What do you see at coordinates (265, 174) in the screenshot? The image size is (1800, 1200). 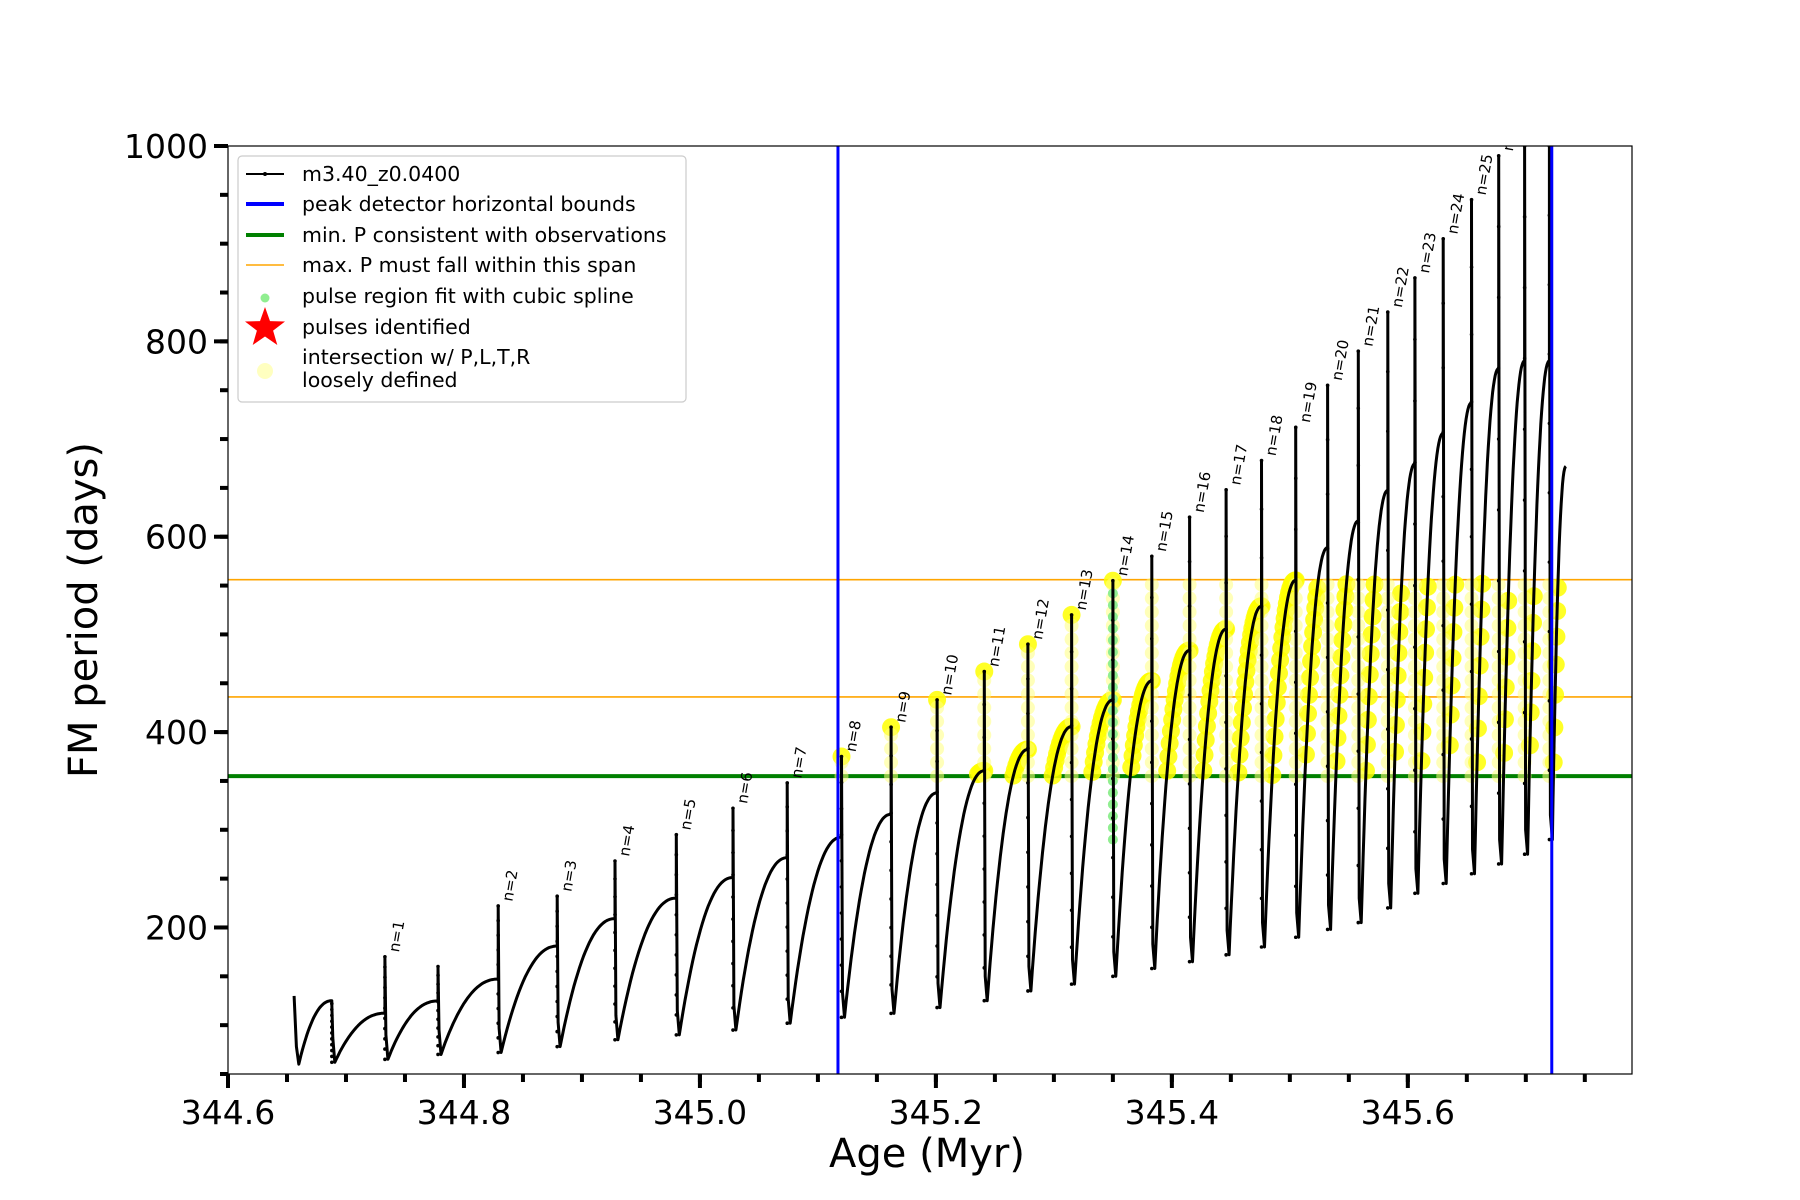 I see `legend-swatch-dot` at bounding box center [265, 174].